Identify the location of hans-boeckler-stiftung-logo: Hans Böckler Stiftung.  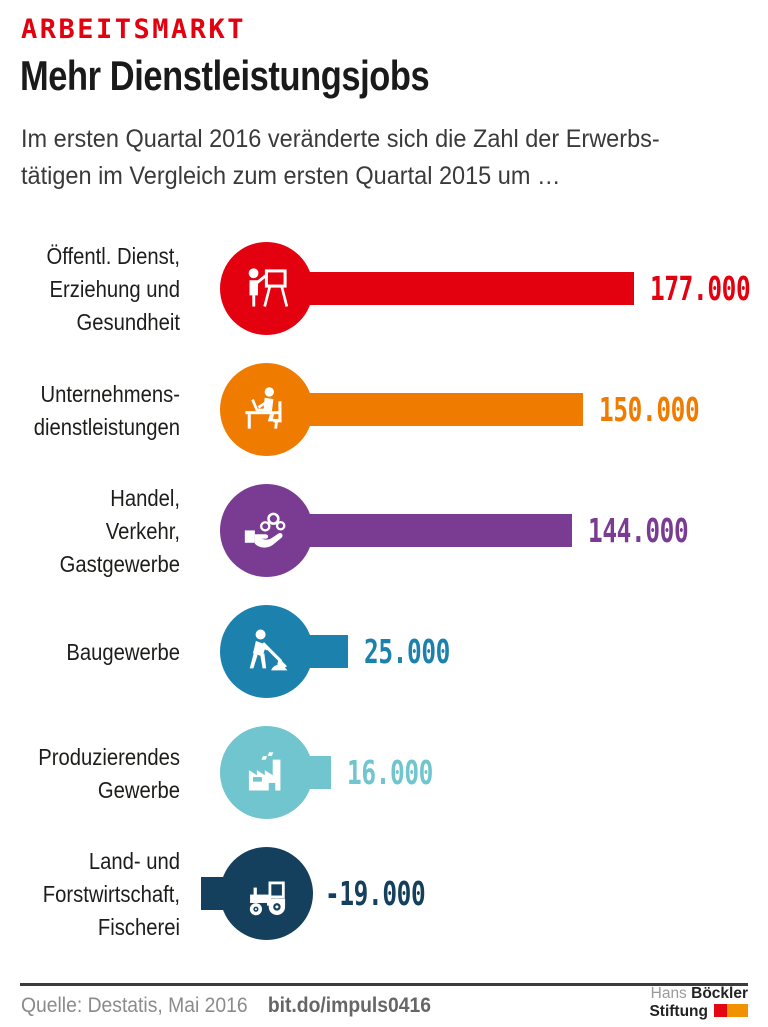
(698, 1003).